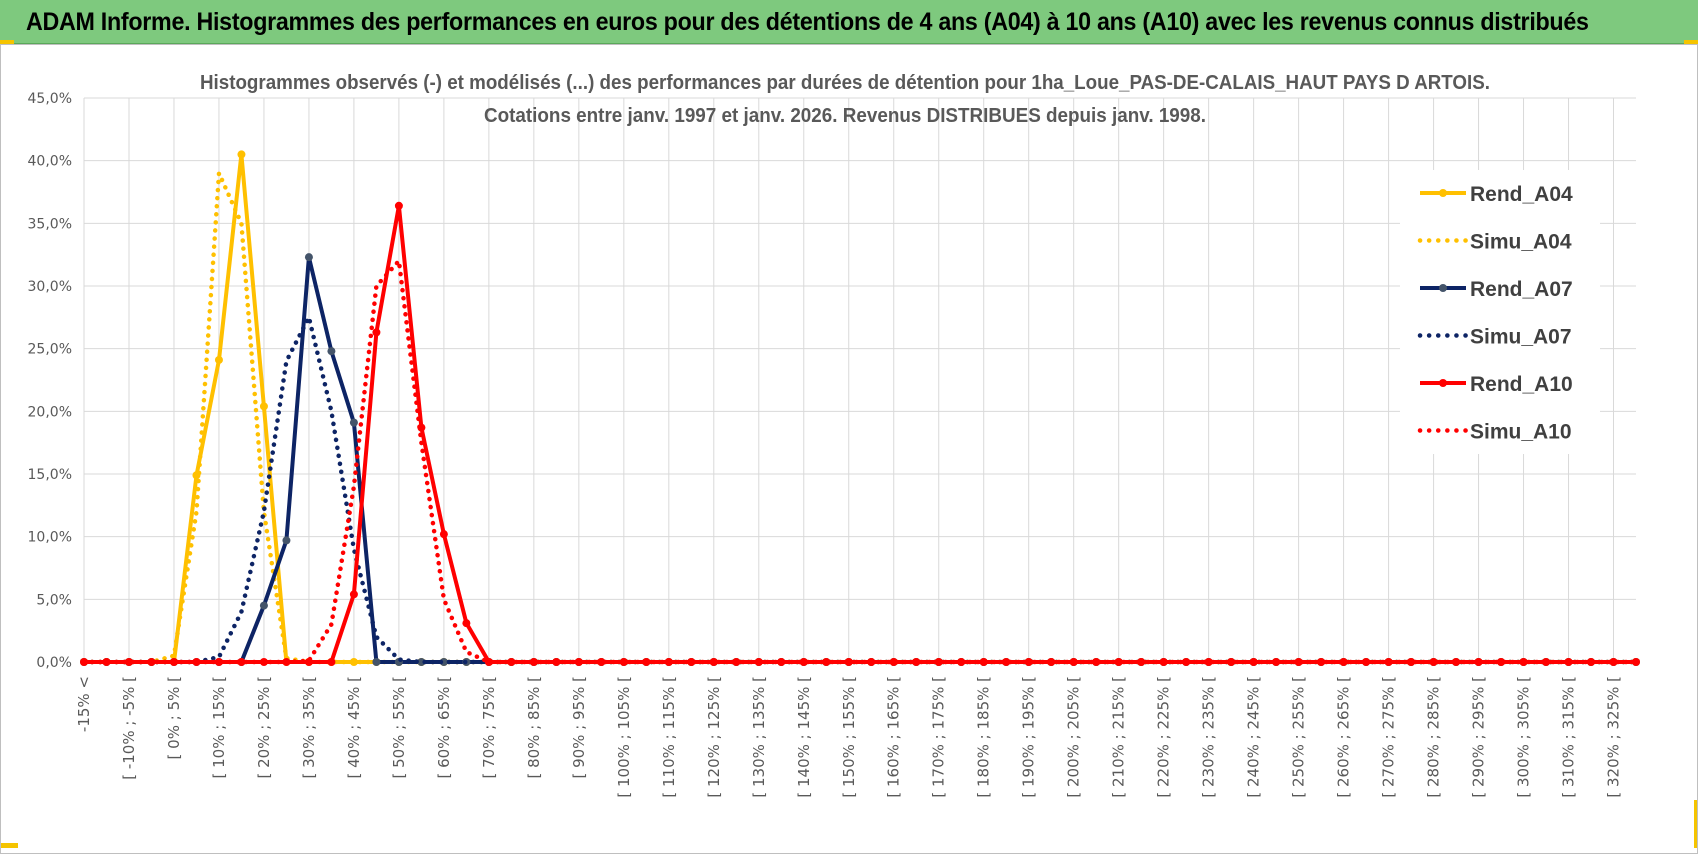 This screenshot has width=1698, height=854. What do you see at coordinates (50, 350) in the screenshot?
I see `y-tick-label: 25,0%` at bounding box center [50, 350].